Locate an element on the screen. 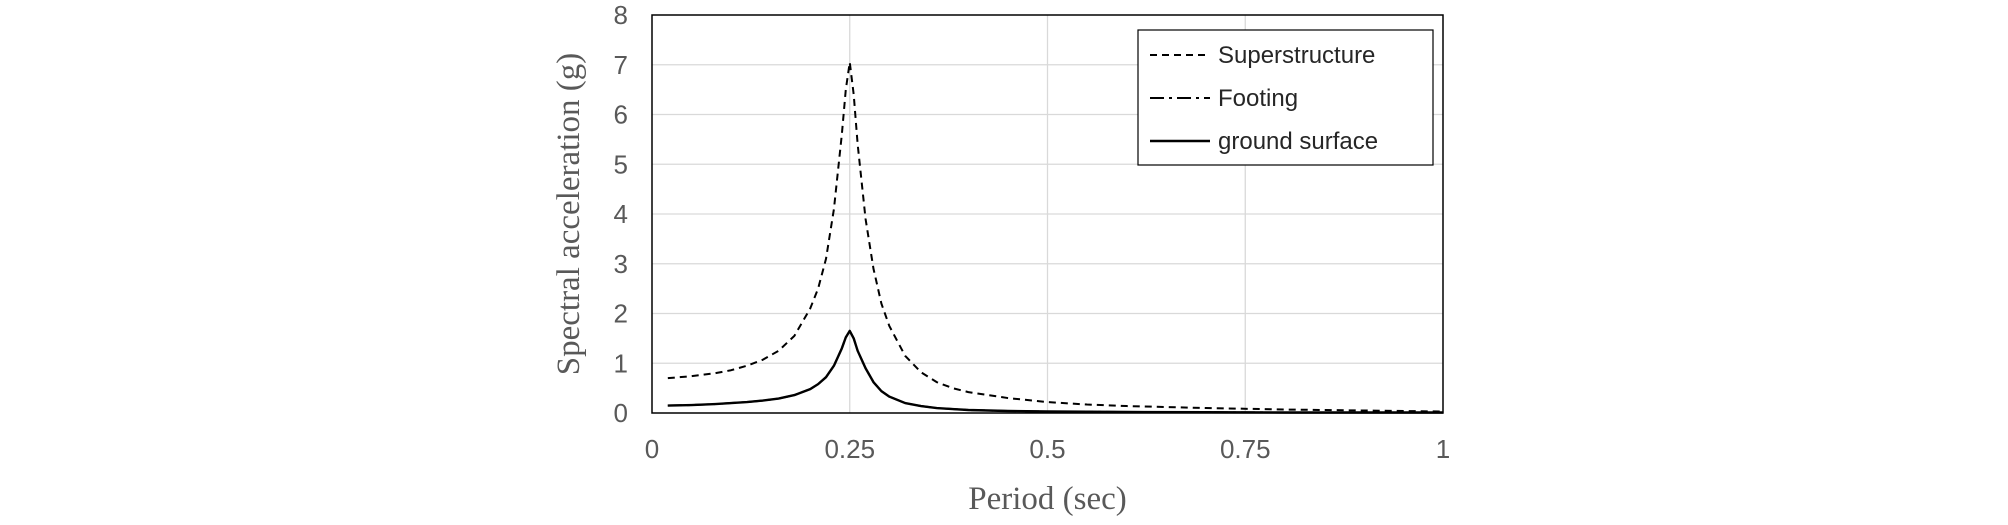 This screenshot has height=525, width=2008. legend-label: Footing is located at coordinates (1258, 98).